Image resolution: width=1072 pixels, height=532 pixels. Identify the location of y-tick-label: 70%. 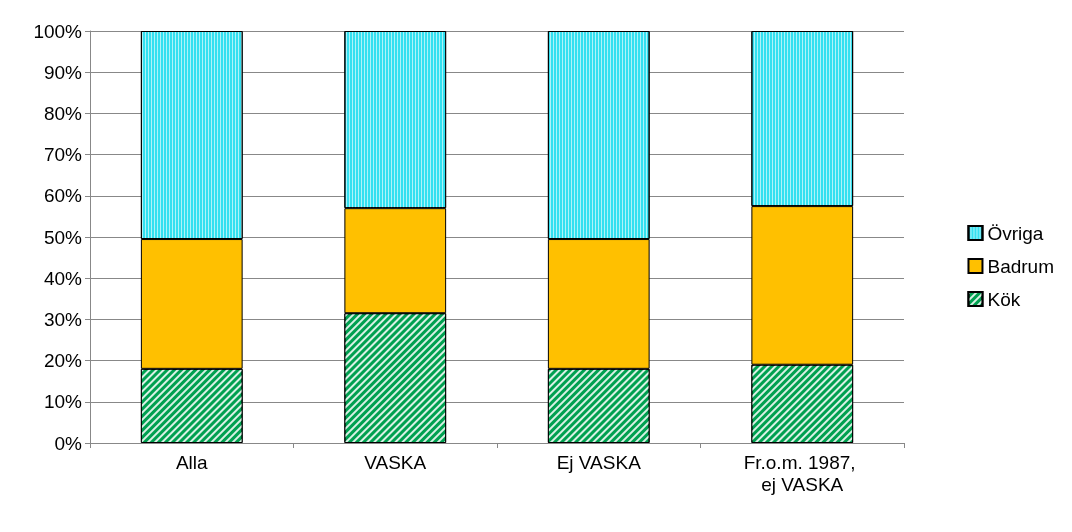
(63, 155).